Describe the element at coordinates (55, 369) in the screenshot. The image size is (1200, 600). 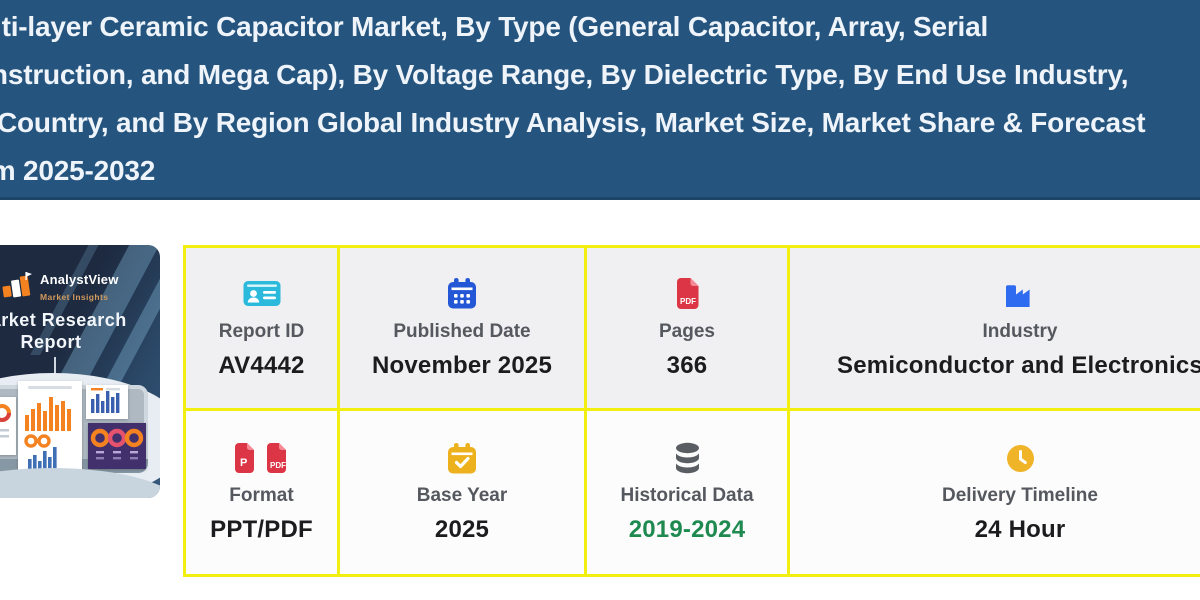
I see `cover-connector-line` at that location.